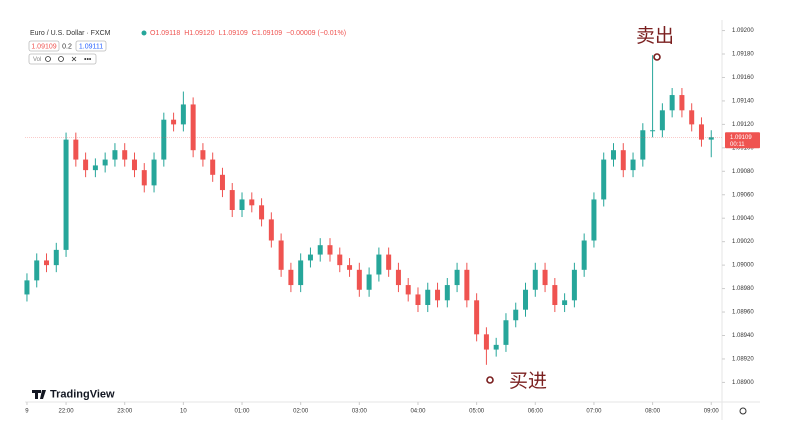 The width and height of the screenshot is (800, 447). What do you see at coordinates (743, 172) in the screenshot?
I see `y-tick-label: 1.09080` at bounding box center [743, 172].